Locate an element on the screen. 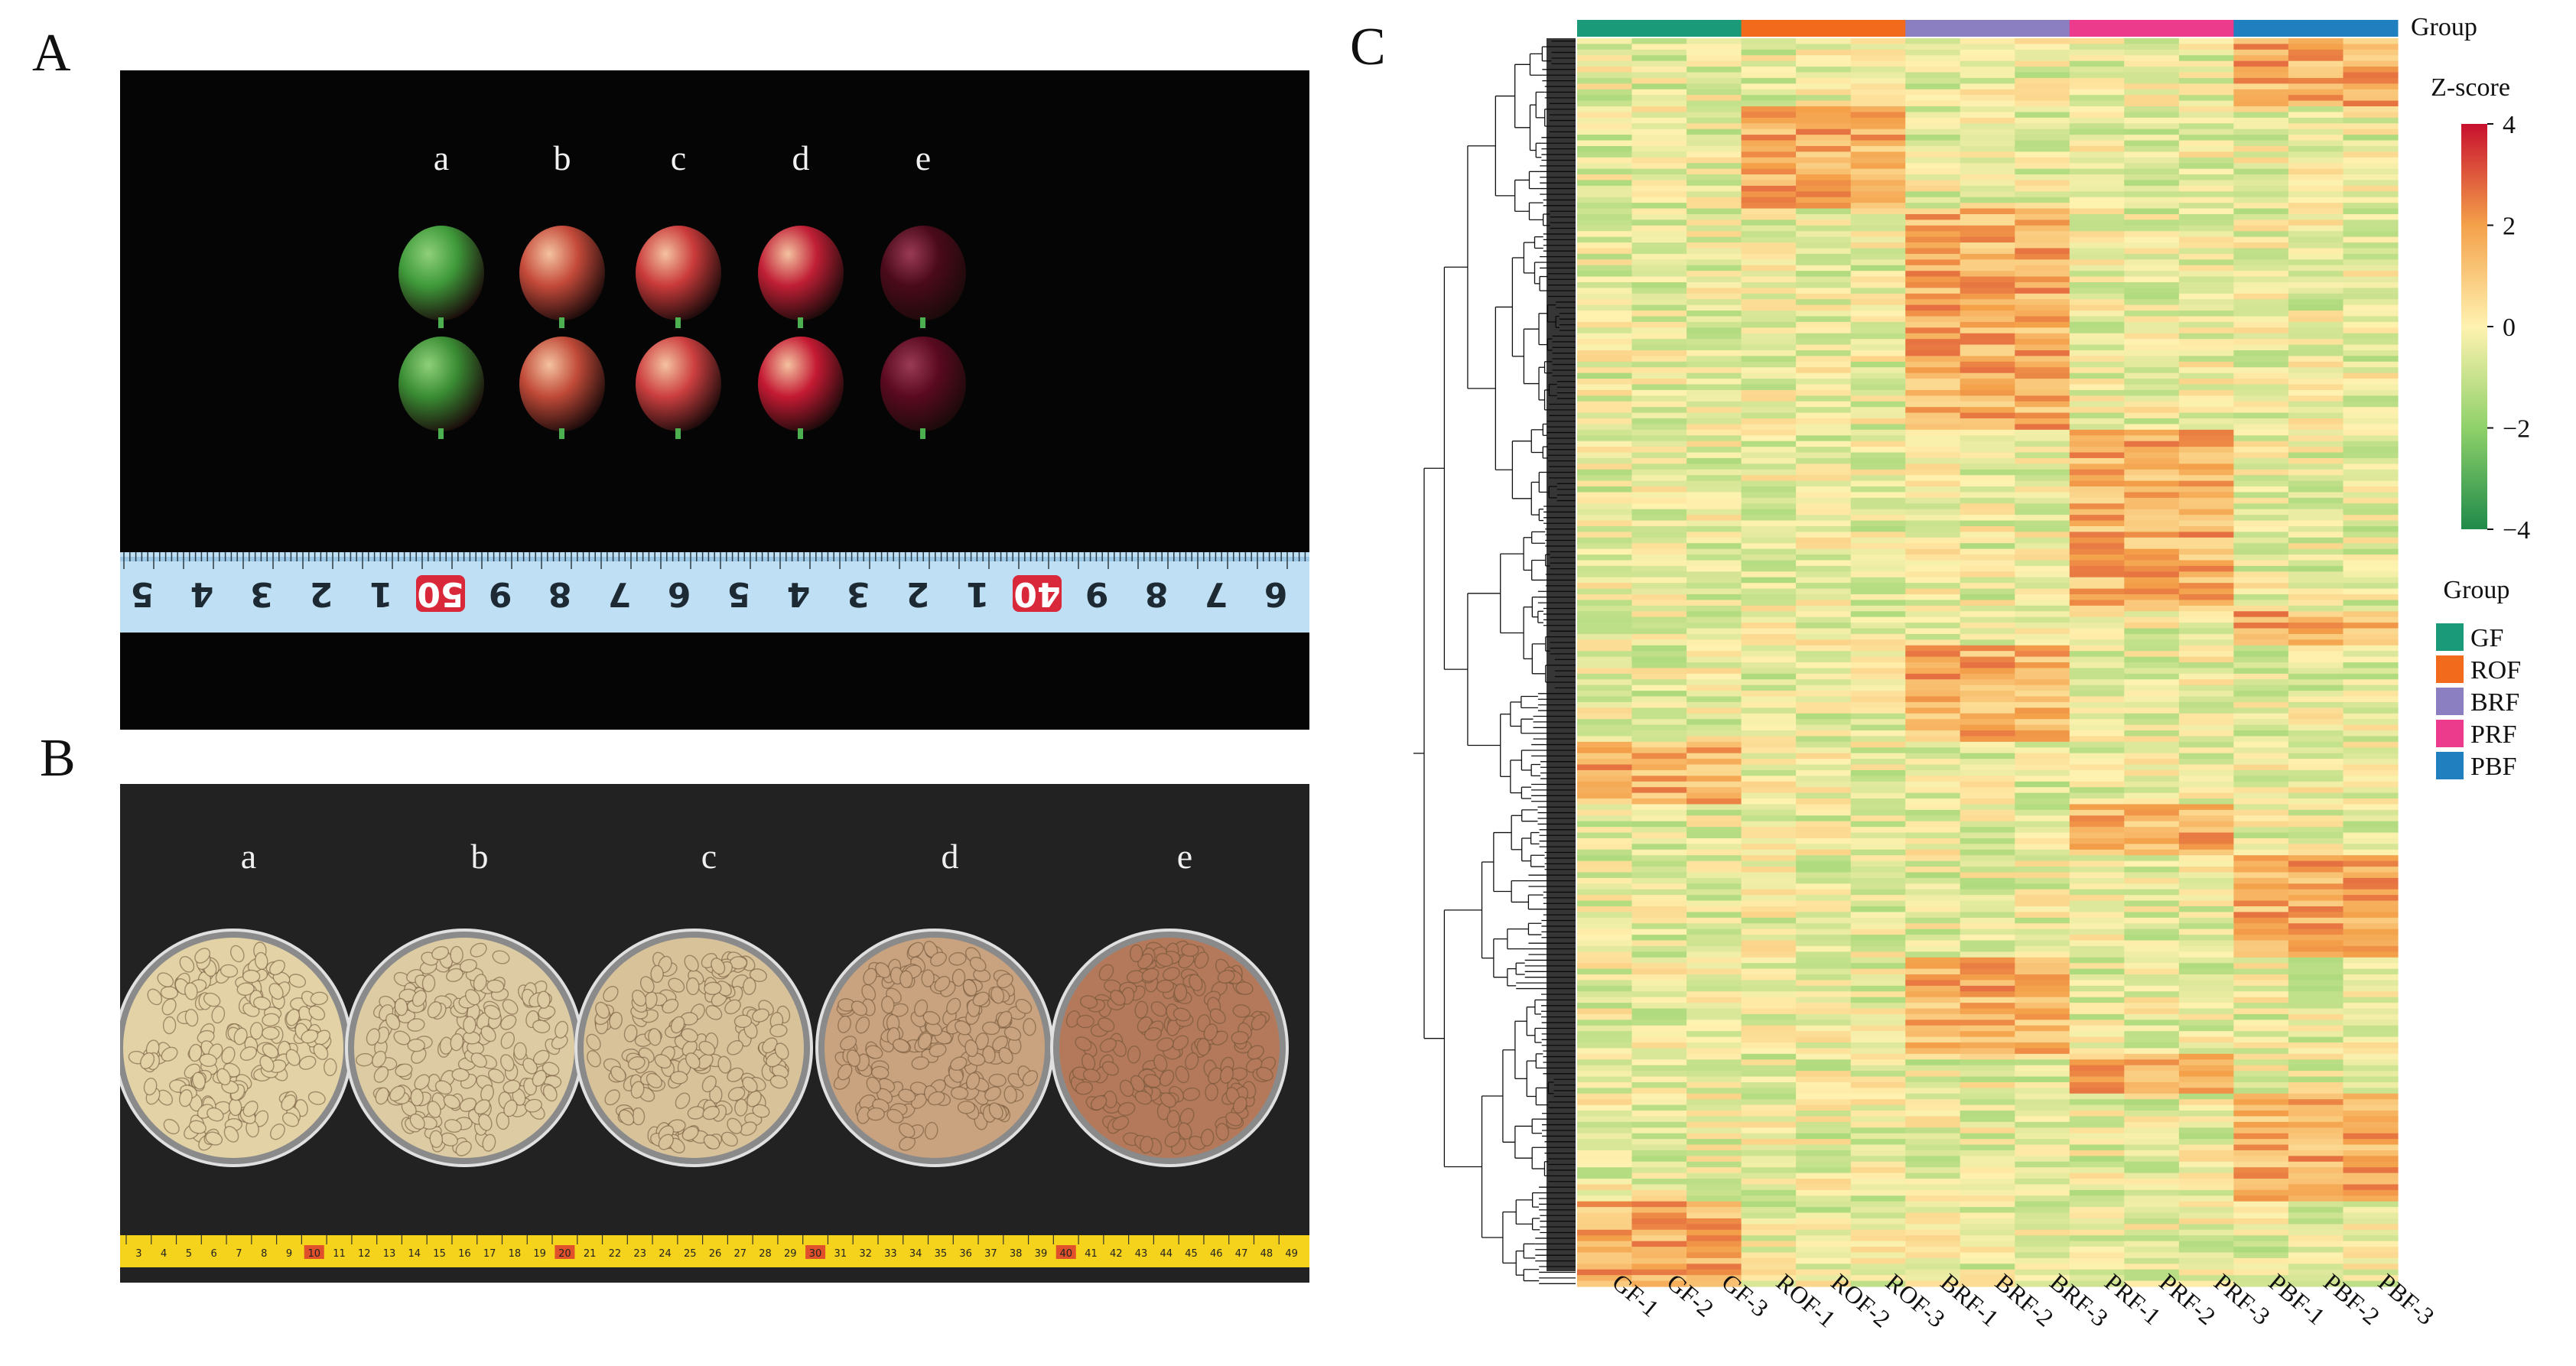  legend-label-PBF: PBF is located at coordinates (2493, 767).